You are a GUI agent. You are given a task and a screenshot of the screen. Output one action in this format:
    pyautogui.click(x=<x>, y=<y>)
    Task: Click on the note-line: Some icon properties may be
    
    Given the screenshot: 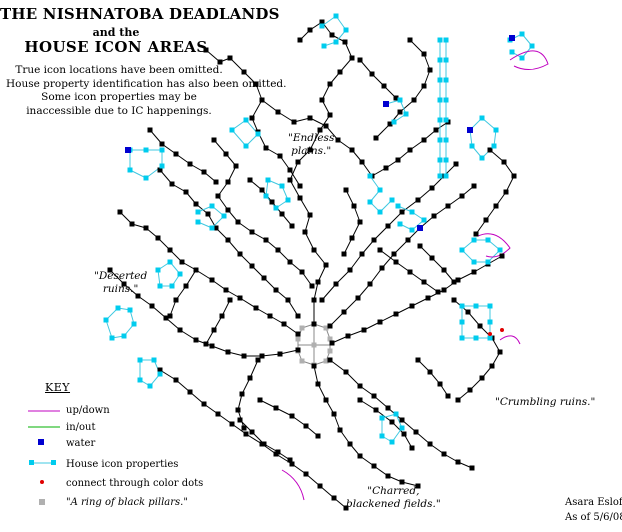 What is the action you would take?
    pyautogui.click(x=119, y=97)
    